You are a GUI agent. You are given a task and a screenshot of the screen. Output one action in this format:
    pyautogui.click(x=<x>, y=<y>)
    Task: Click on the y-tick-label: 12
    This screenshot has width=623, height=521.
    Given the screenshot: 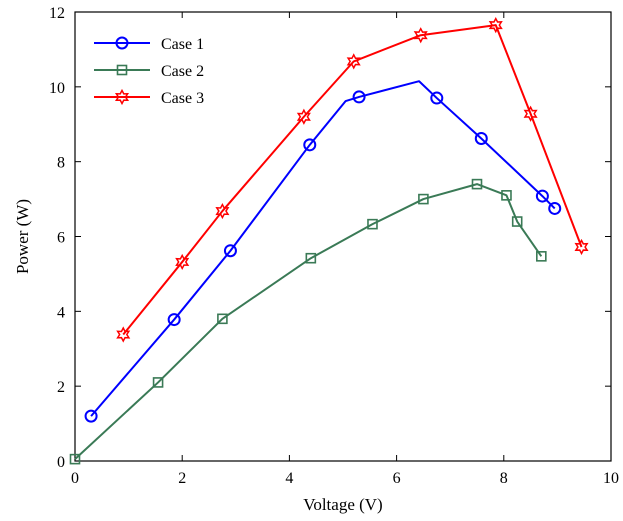 What is the action you would take?
    pyautogui.click(x=57, y=13)
    